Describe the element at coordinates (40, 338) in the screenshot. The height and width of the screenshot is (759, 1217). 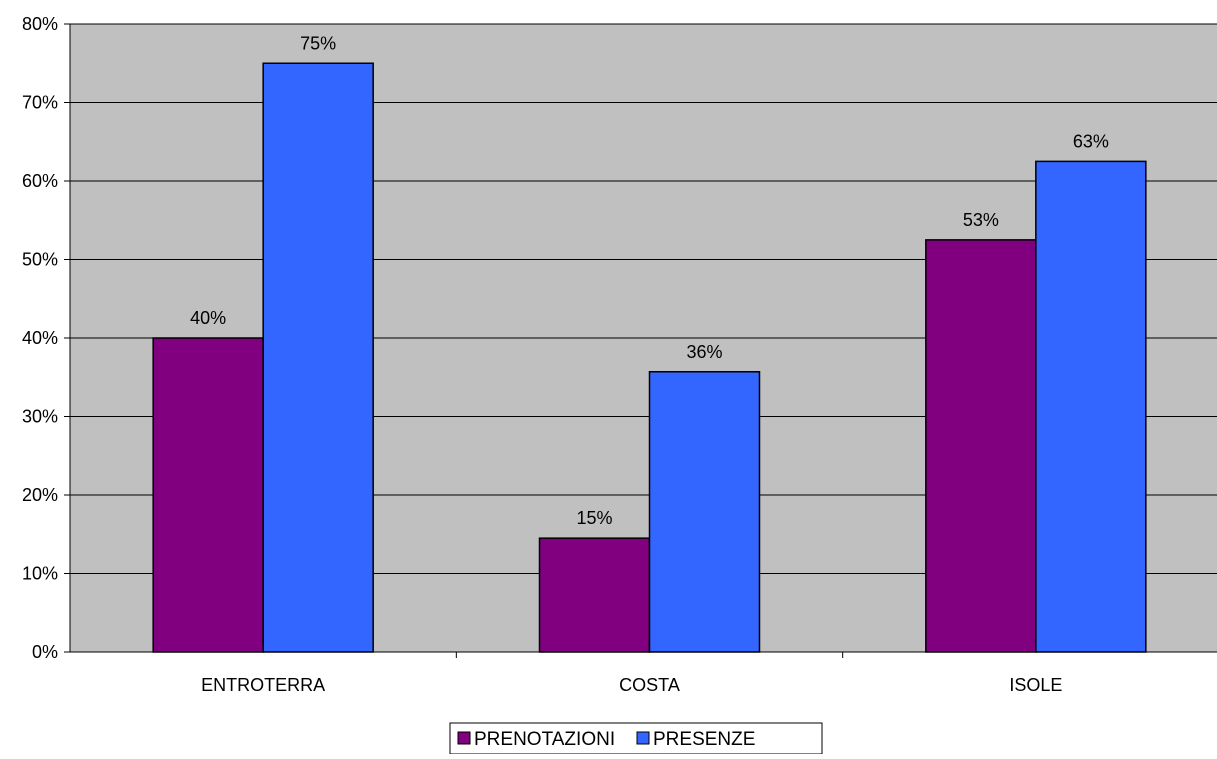
I see `y-tick-label: 40%` at that location.